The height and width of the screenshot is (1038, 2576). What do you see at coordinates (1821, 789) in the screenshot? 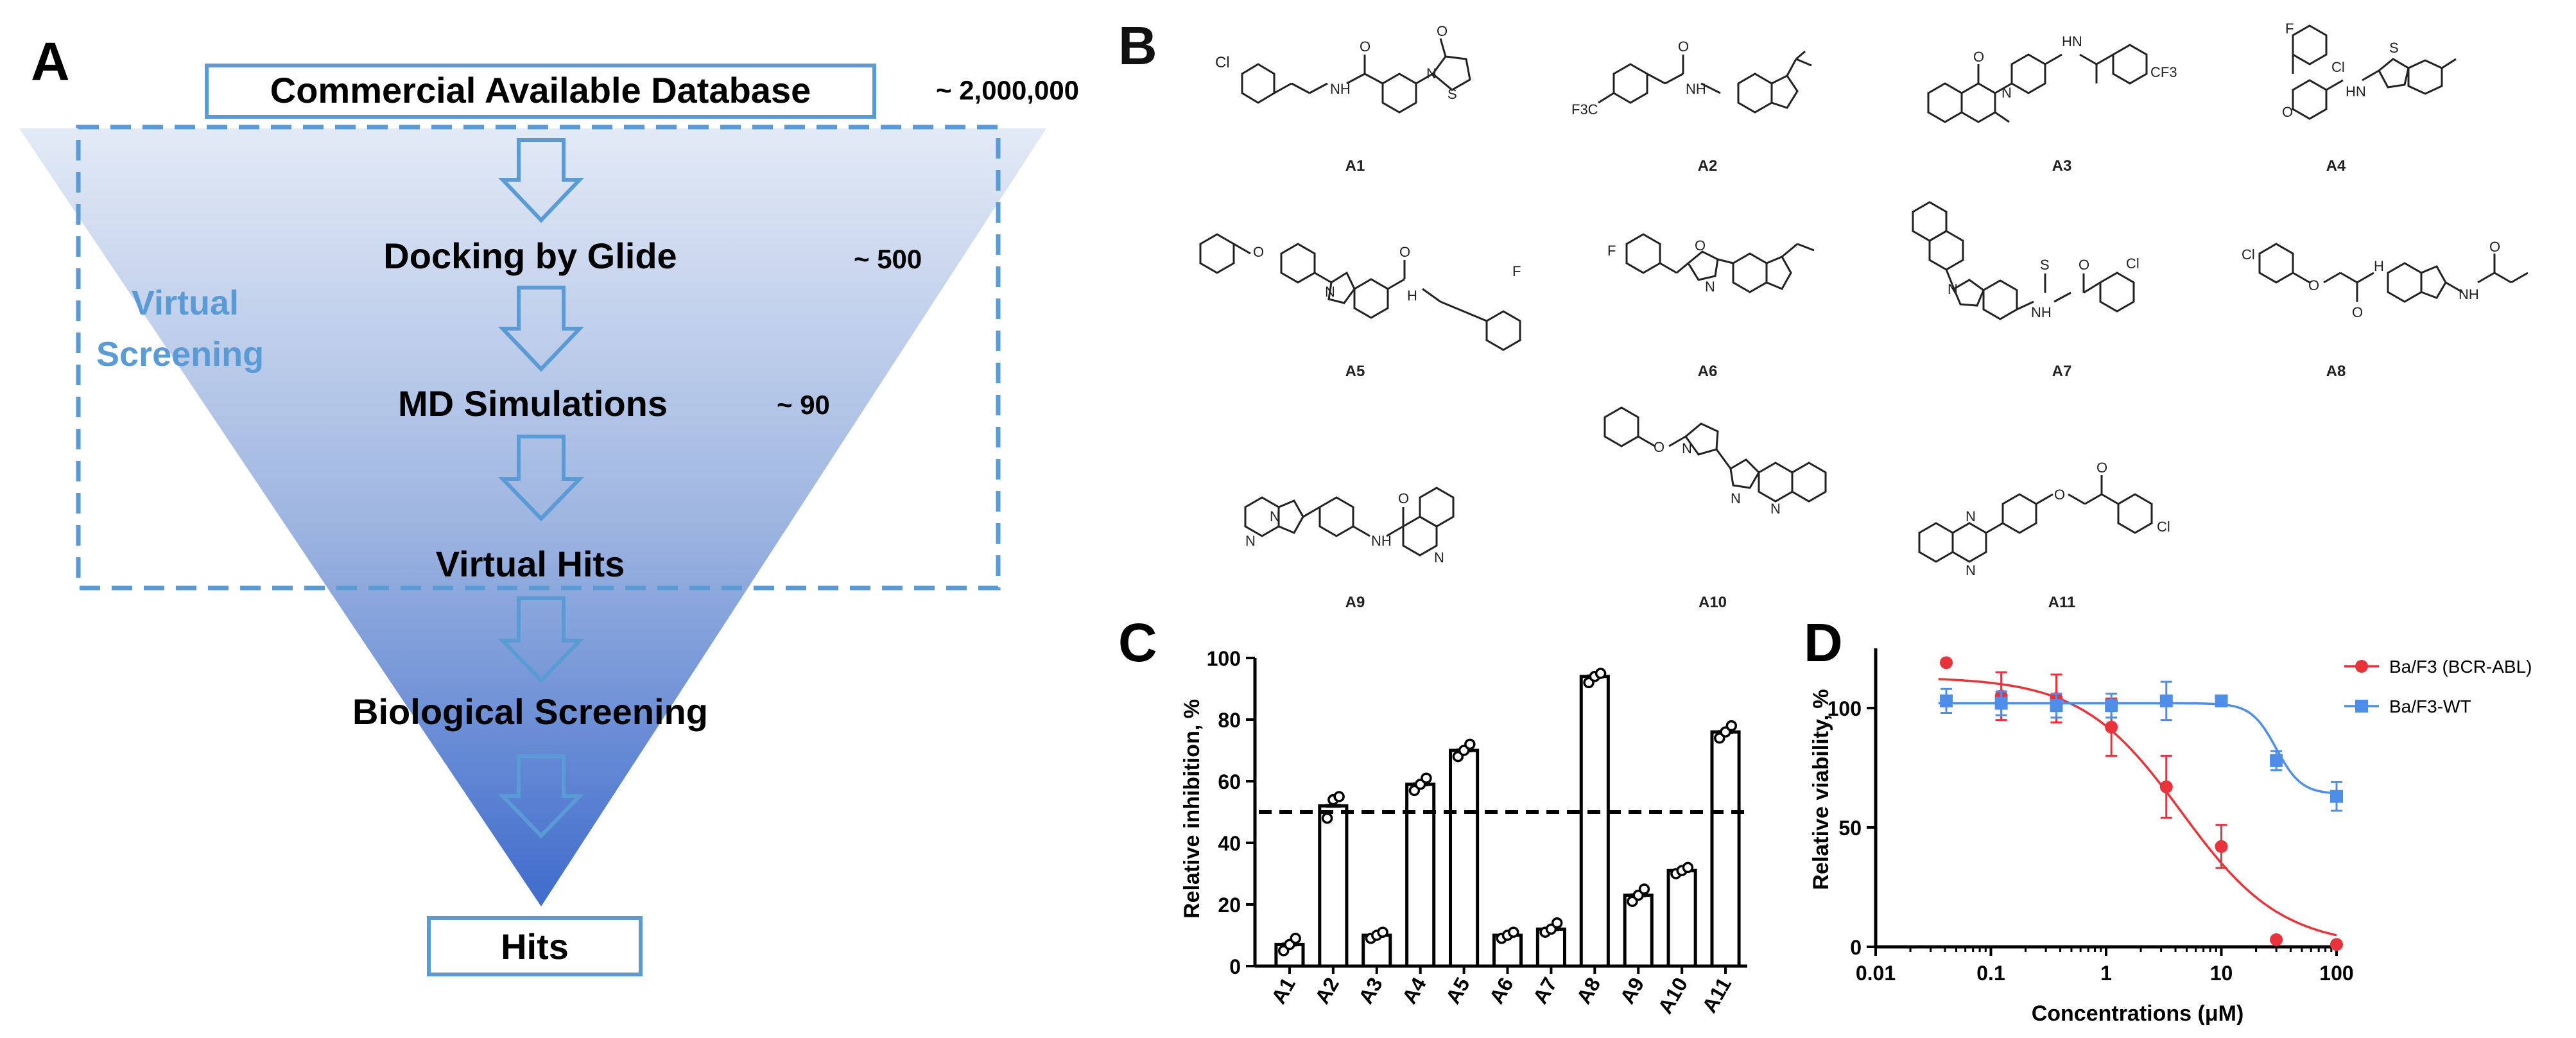
I see `panel-d-ylabel: Relative viability, %` at bounding box center [1821, 789].